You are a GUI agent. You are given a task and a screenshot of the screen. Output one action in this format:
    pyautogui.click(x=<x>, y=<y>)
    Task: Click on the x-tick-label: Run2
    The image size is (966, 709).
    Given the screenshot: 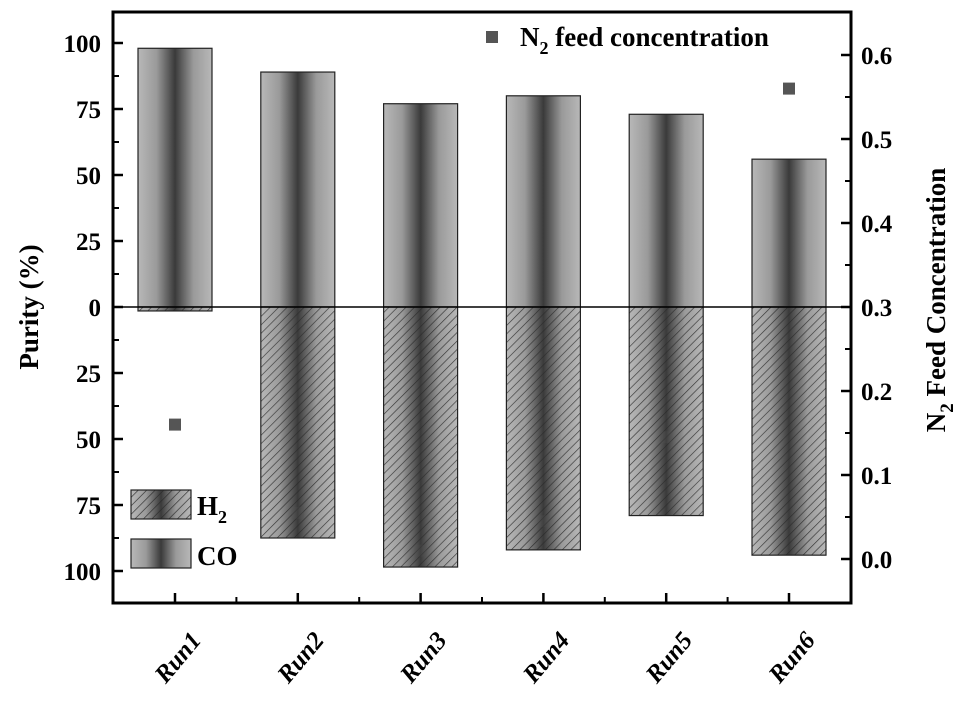 What is the action you would take?
    pyautogui.click(x=301, y=658)
    